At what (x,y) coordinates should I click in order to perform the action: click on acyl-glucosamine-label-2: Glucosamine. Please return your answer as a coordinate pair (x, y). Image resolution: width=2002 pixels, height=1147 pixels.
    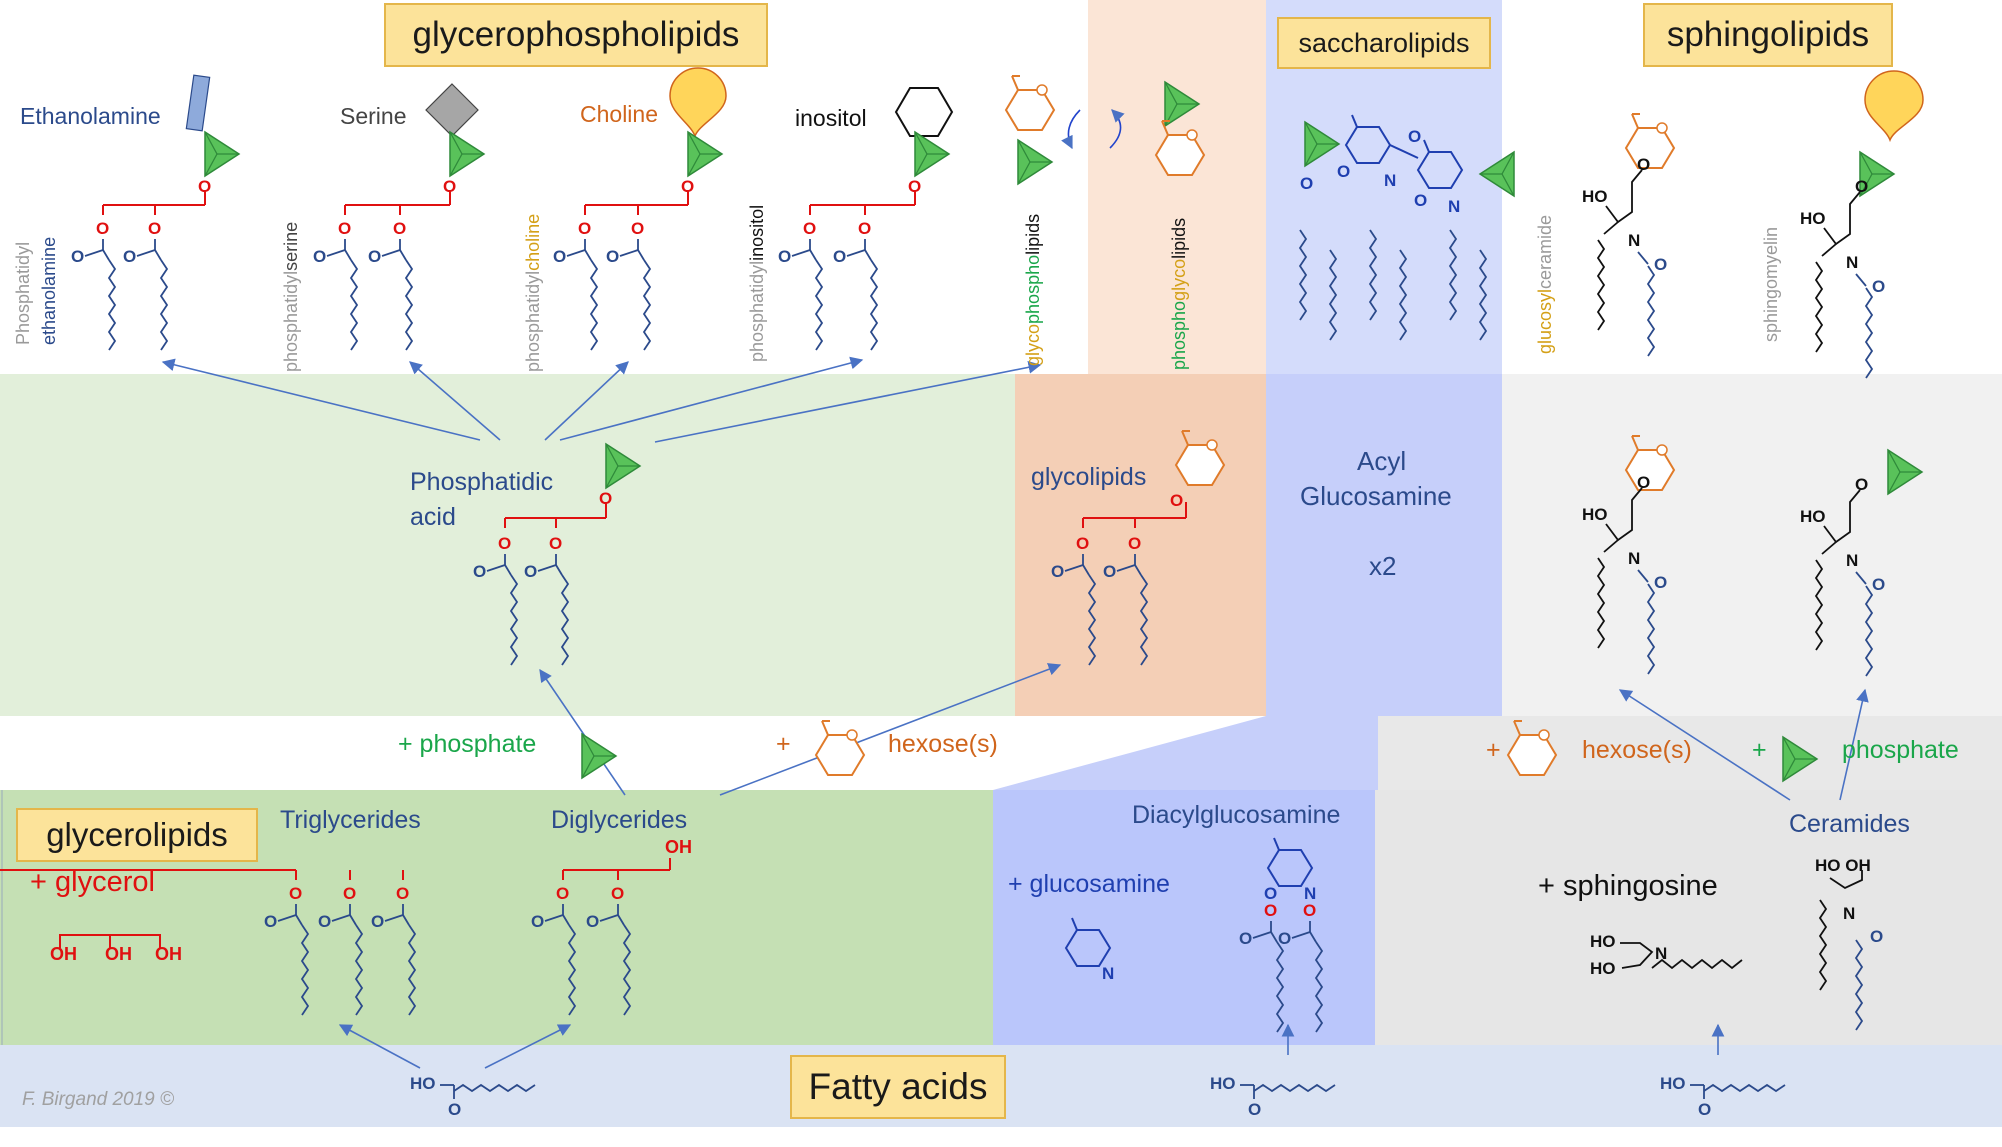
    Looking at the image, I should click on (1376, 496).